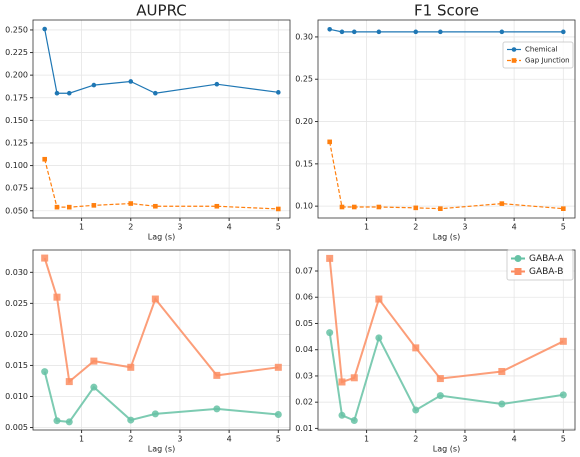 This screenshot has width=580, height=457. Describe the element at coordinates (304, 206) in the screenshot. I see `y-tick-label: 0.10` at that location.